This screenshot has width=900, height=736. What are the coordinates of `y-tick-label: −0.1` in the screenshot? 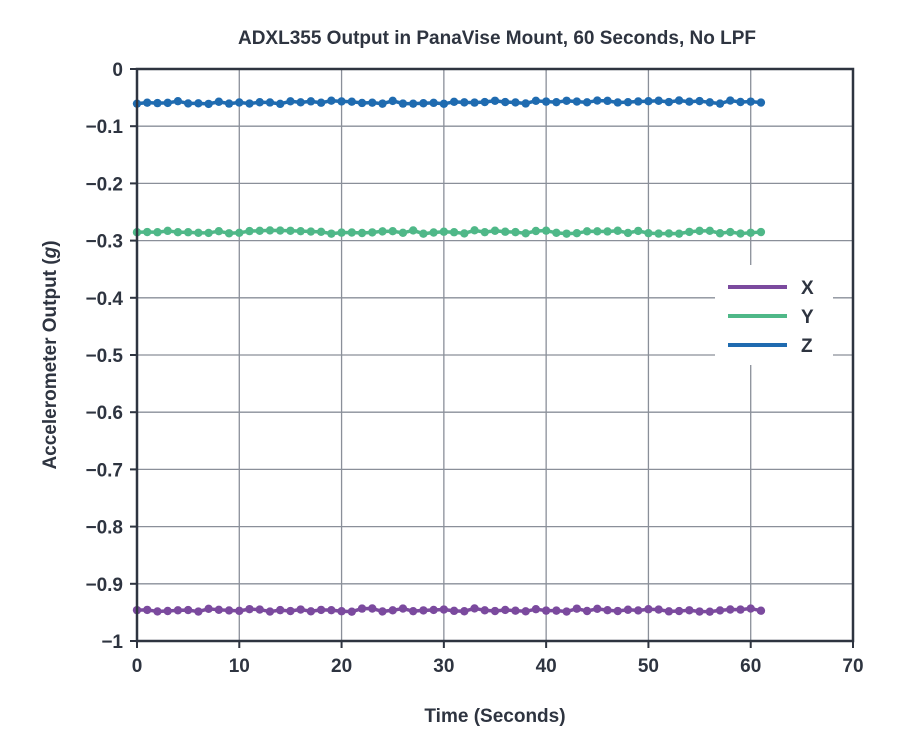 It's located at (104, 127).